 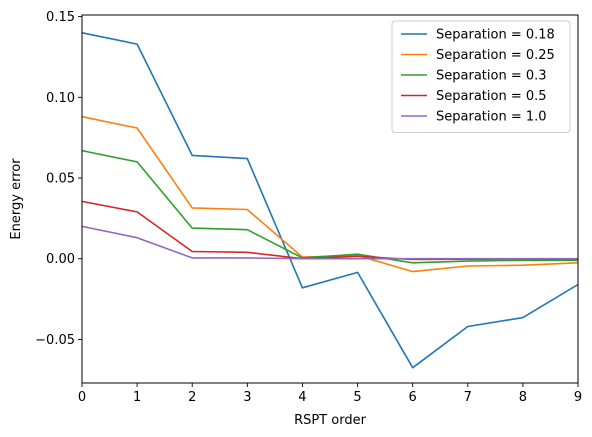 What do you see at coordinates (60, 259) in the screenshot?
I see `y-tick-label: 0.00` at bounding box center [60, 259].